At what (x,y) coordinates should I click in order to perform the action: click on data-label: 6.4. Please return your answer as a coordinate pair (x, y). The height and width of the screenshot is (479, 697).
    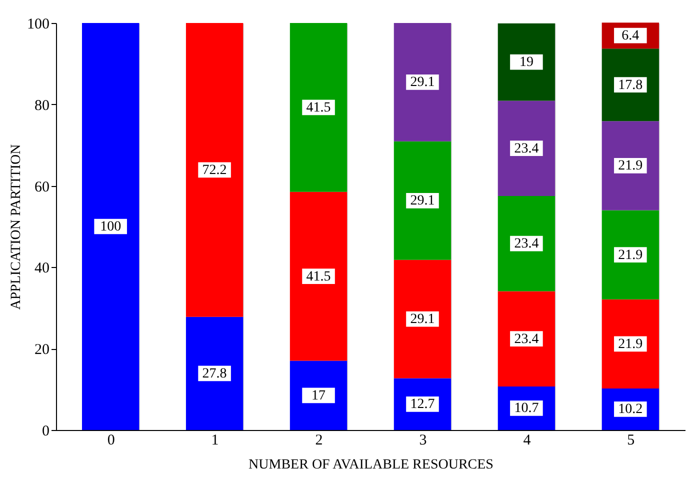
    Looking at the image, I should click on (631, 36).